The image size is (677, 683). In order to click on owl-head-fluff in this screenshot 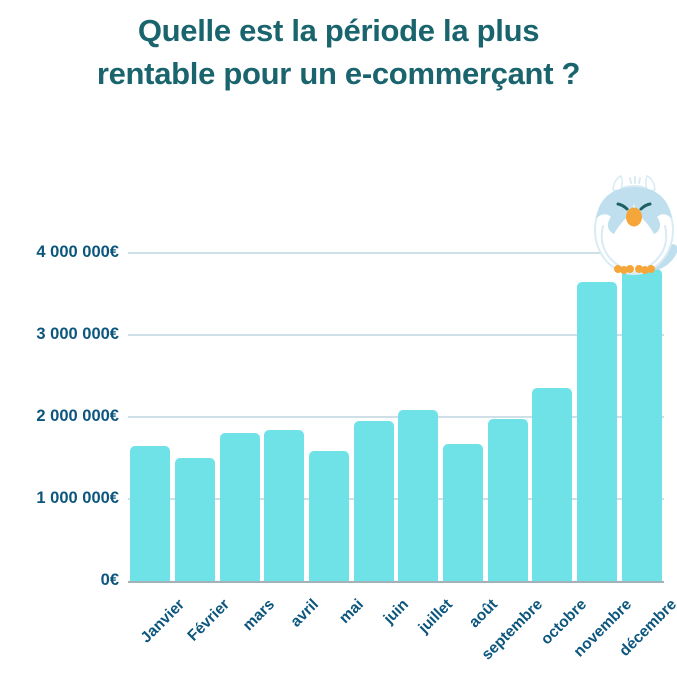, I will do `click(635, 180)`.